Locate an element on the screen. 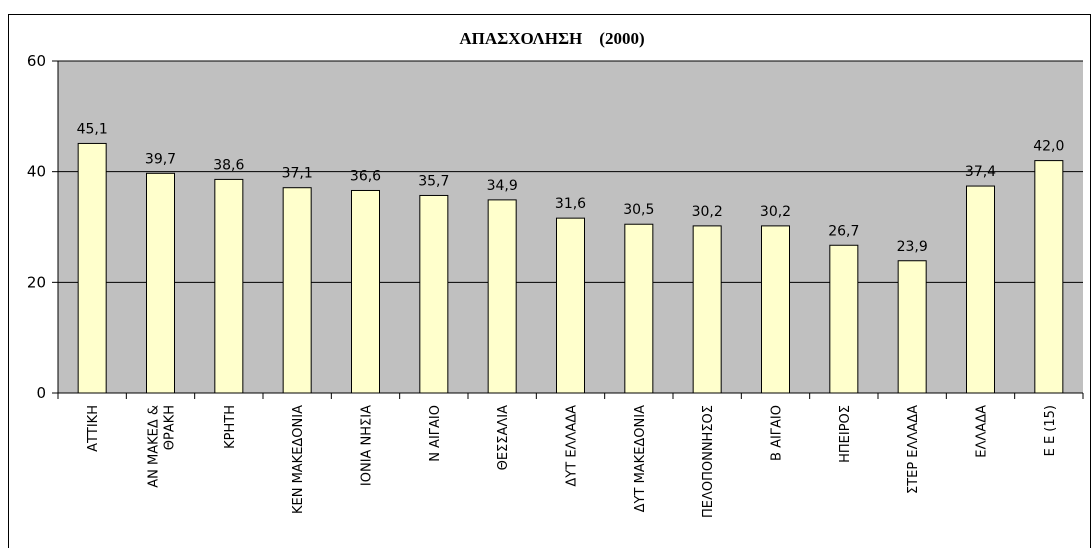 This screenshot has height=548, width=1091. x-tick-label: ΘΕΣΣΑΛΙΑ is located at coordinates (503, 437).